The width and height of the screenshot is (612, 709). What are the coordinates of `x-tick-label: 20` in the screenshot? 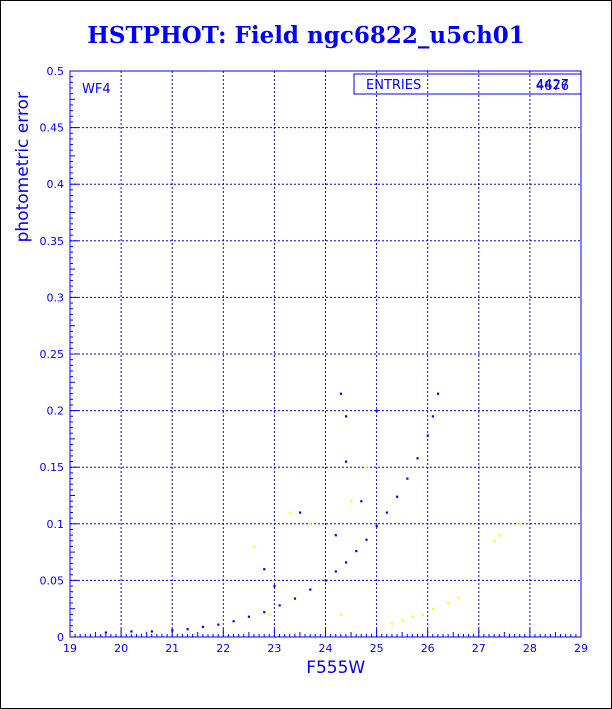 It's located at (121, 648).